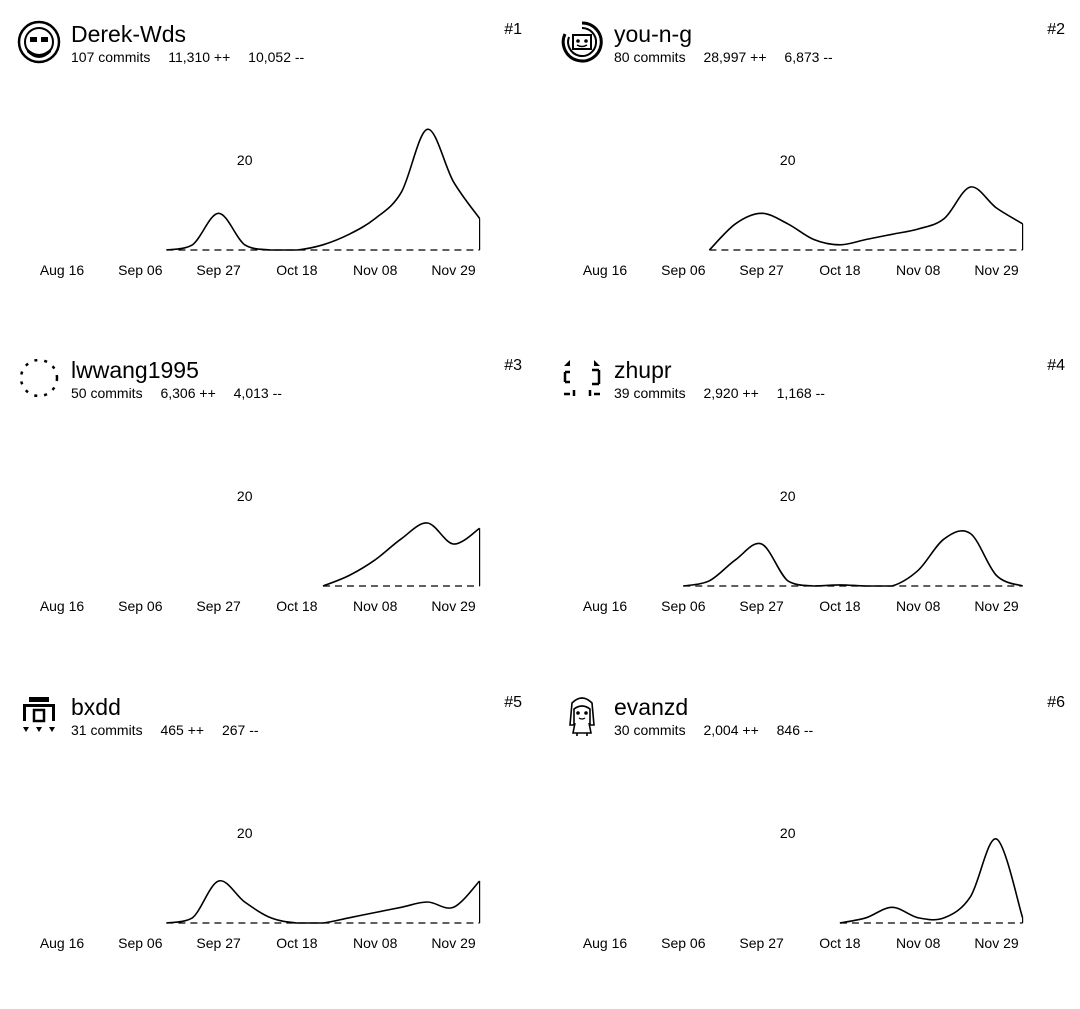 The height and width of the screenshot is (1009, 1080). What do you see at coordinates (182, 730) in the screenshot?
I see `additions-count: 465 ++` at bounding box center [182, 730].